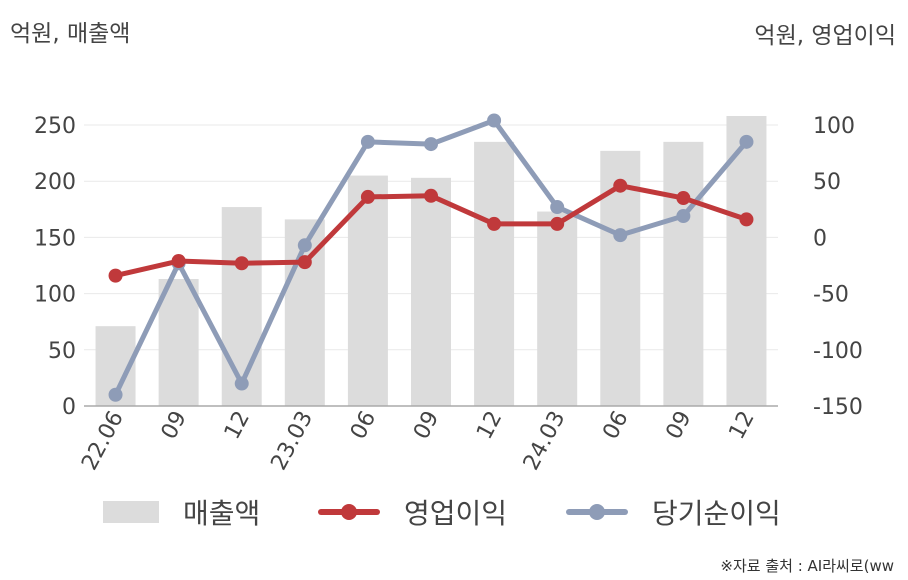  What do you see at coordinates (70, 34) in the screenshot?
I see `left-axis-unit: 억원, 매출액` at bounding box center [70, 34].